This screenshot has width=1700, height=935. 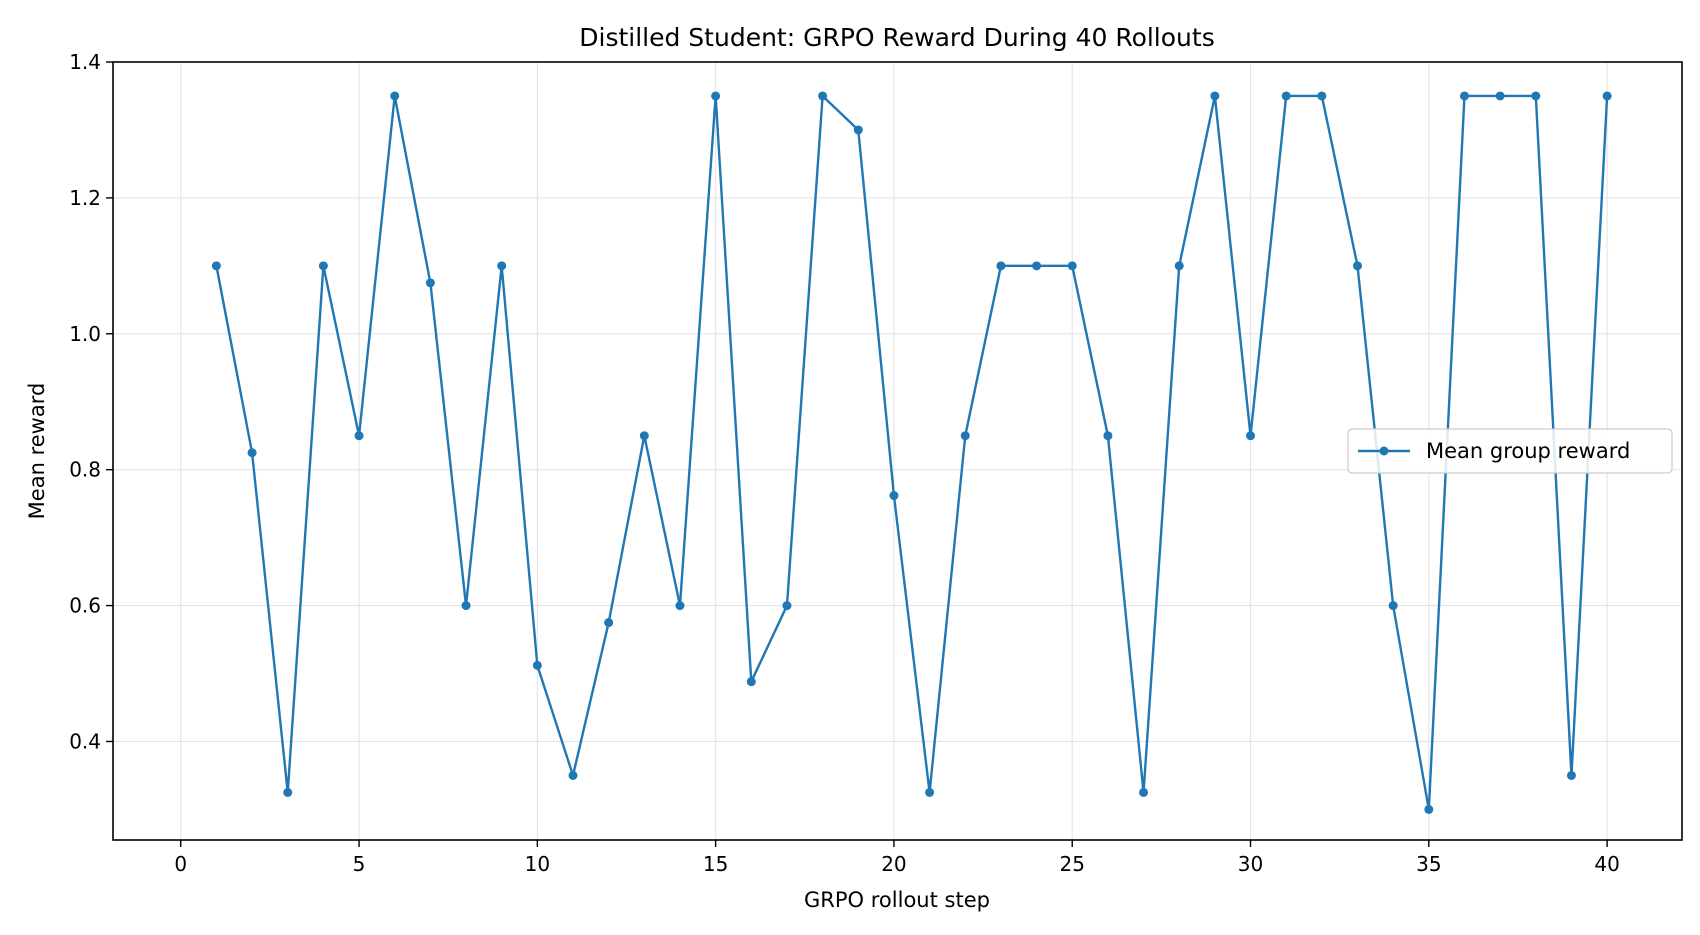 I want to click on x-tick-label: 35, so click(x=1428, y=864).